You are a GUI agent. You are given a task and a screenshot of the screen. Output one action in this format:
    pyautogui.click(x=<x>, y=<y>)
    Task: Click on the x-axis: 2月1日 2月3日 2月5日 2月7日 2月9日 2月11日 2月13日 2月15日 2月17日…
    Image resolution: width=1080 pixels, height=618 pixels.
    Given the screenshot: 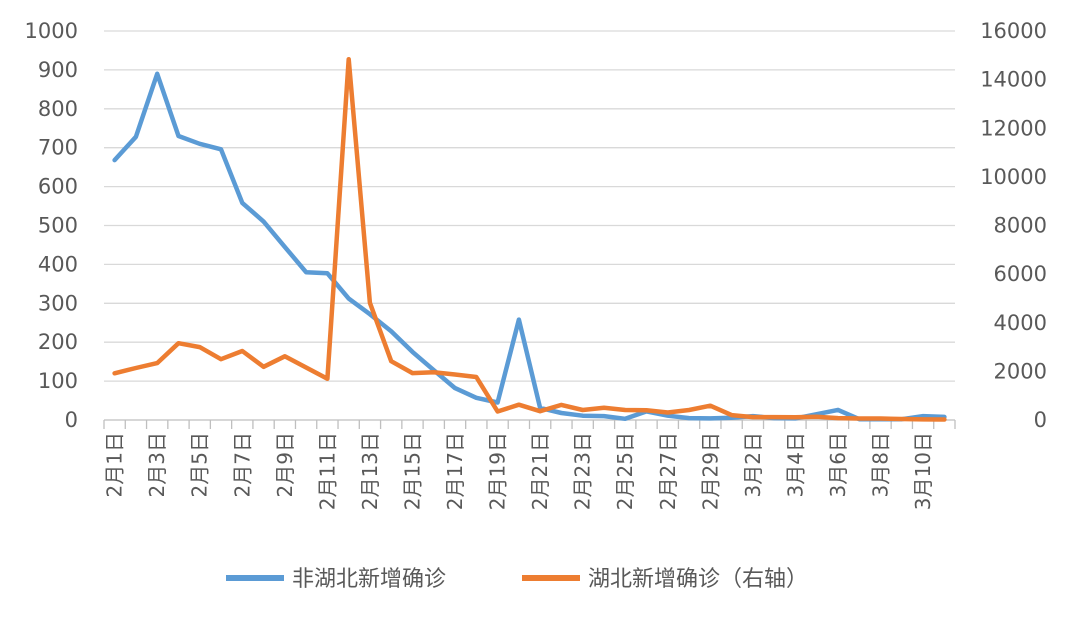 What is the action you would take?
    pyautogui.click(x=529, y=464)
    